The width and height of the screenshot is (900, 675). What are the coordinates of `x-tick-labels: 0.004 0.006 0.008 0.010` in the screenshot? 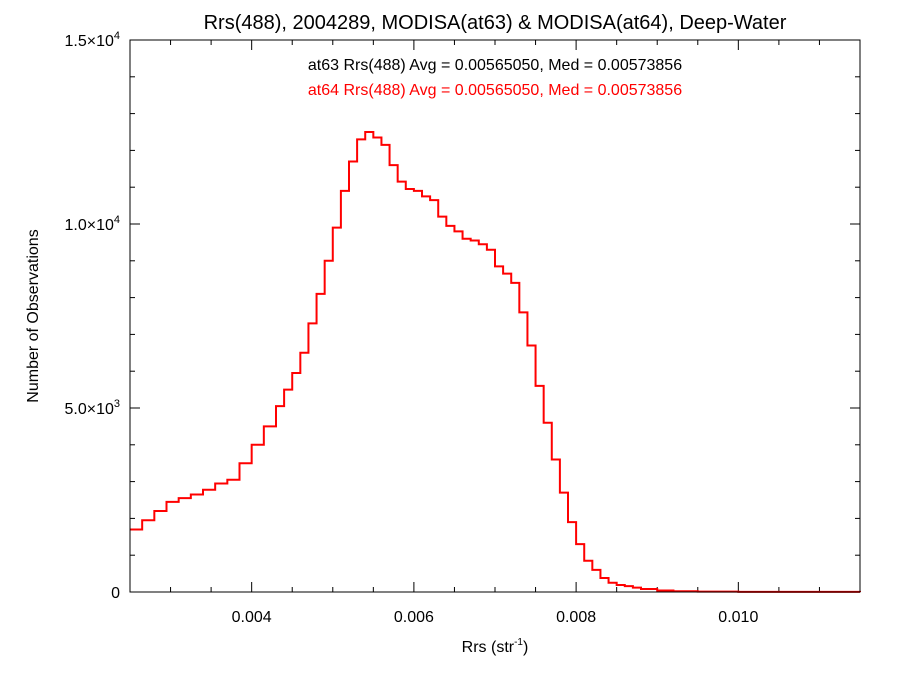 It's located at (495, 617).